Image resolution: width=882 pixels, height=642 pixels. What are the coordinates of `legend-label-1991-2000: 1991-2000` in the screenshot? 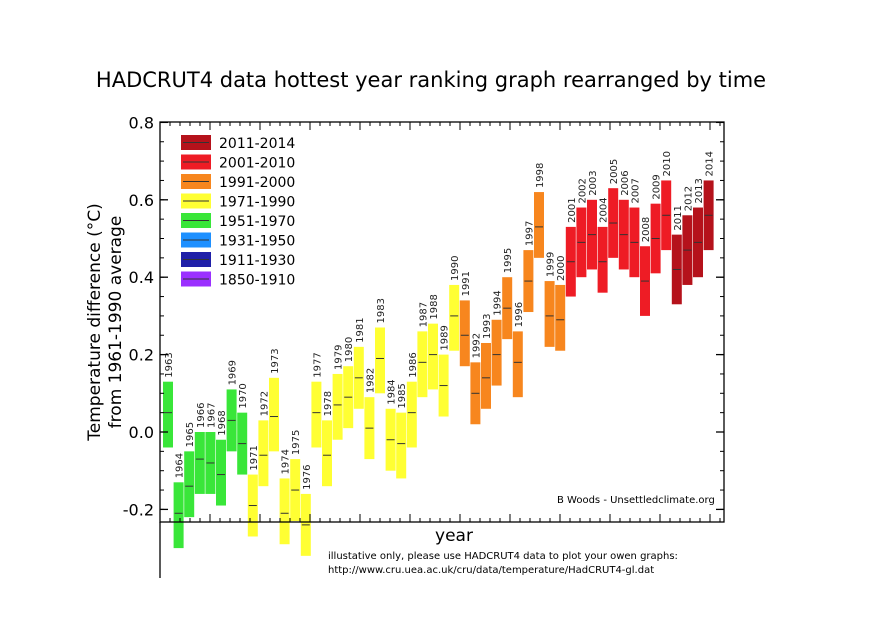 It's located at (257, 183).